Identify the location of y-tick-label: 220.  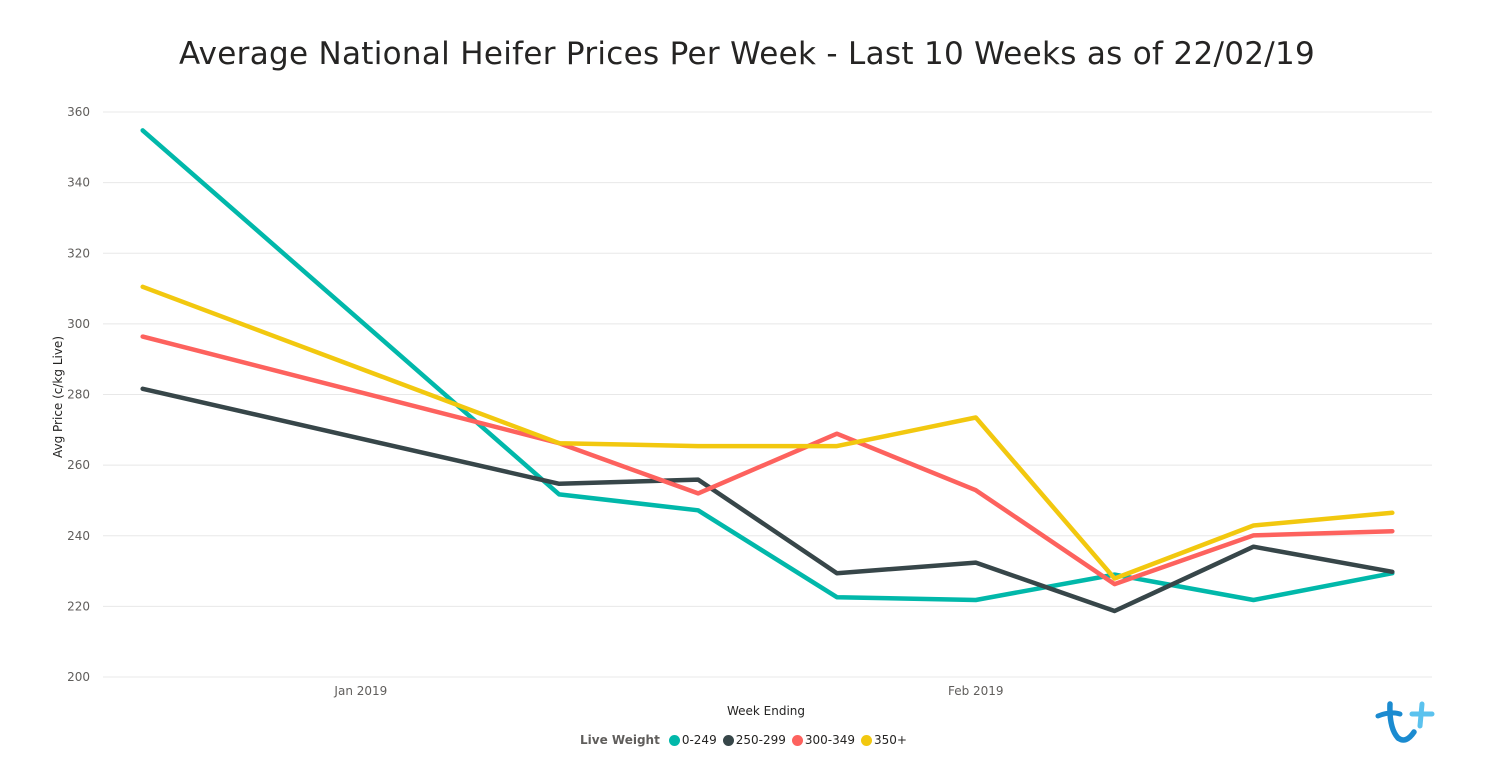
(78, 606).